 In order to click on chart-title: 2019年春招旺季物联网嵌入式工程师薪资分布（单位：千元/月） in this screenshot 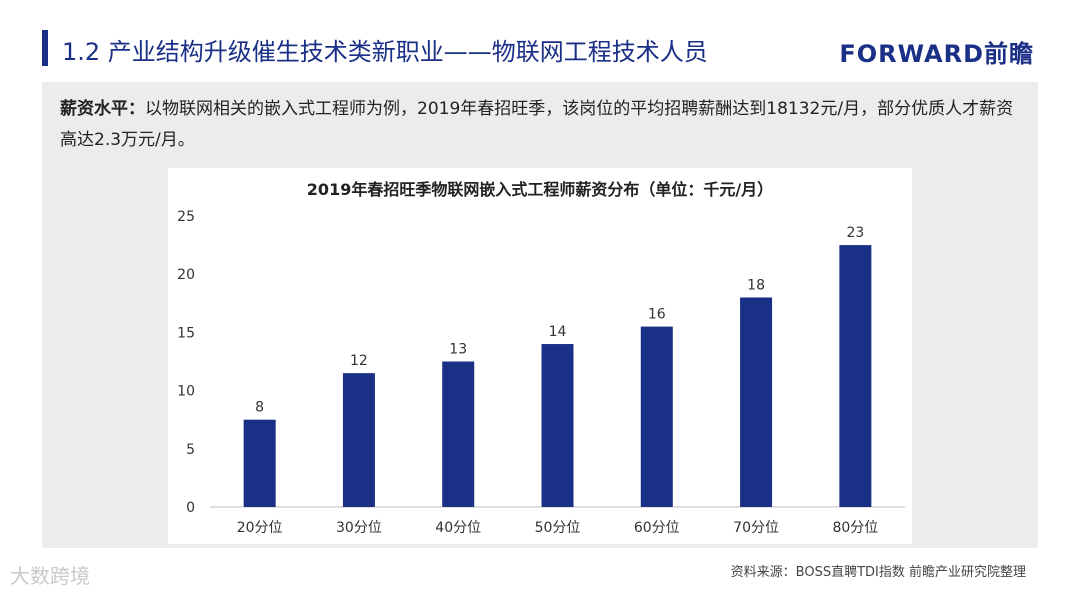, I will do `click(540, 189)`.